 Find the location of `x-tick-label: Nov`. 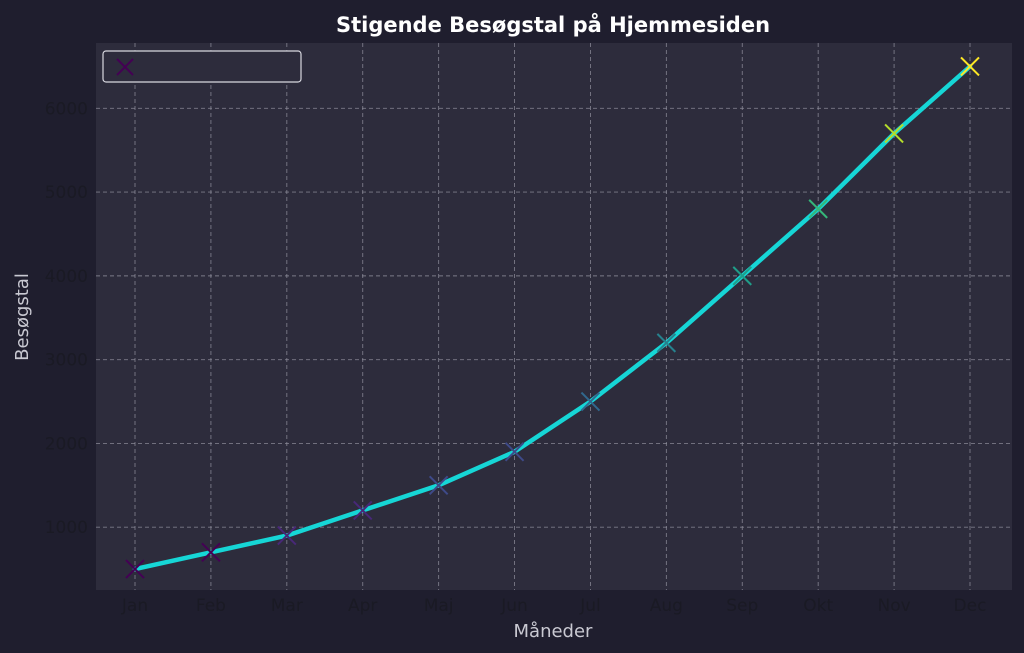

x-tick-label: Nov is located at coordinates (893, 606).